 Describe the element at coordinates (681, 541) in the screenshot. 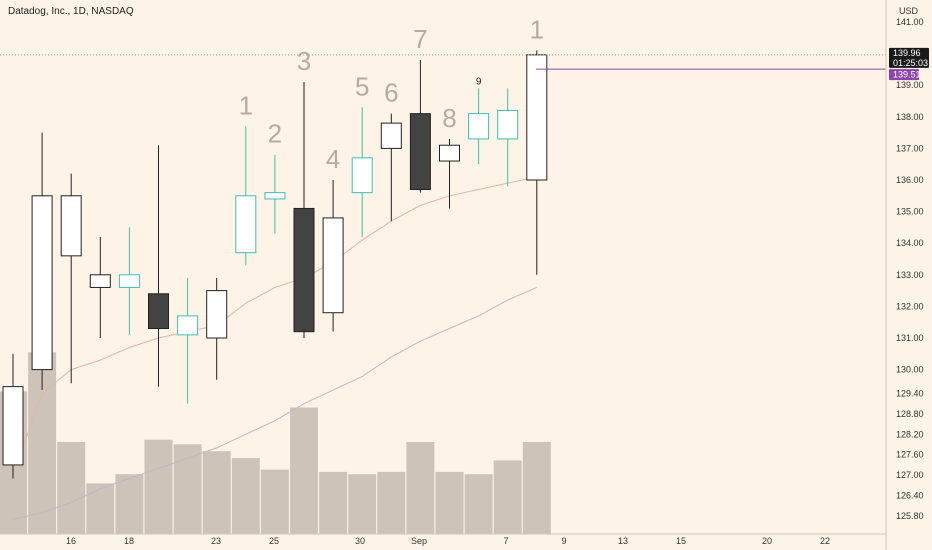

I see `x-tick-label: 15` at that location.